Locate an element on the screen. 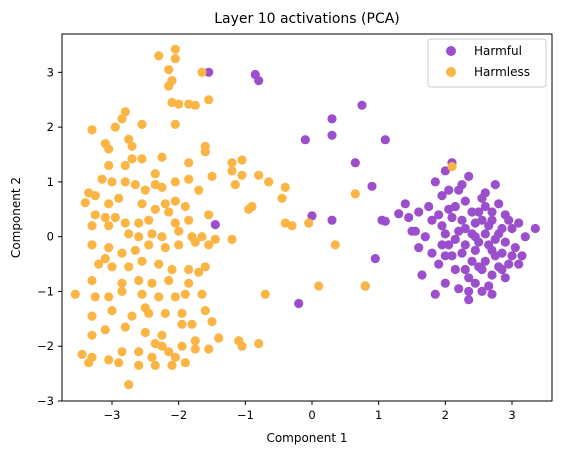 The height and width of the screenshot is (455, 565). x-tick-label-0: 0 is located at coordinates (311, 415).